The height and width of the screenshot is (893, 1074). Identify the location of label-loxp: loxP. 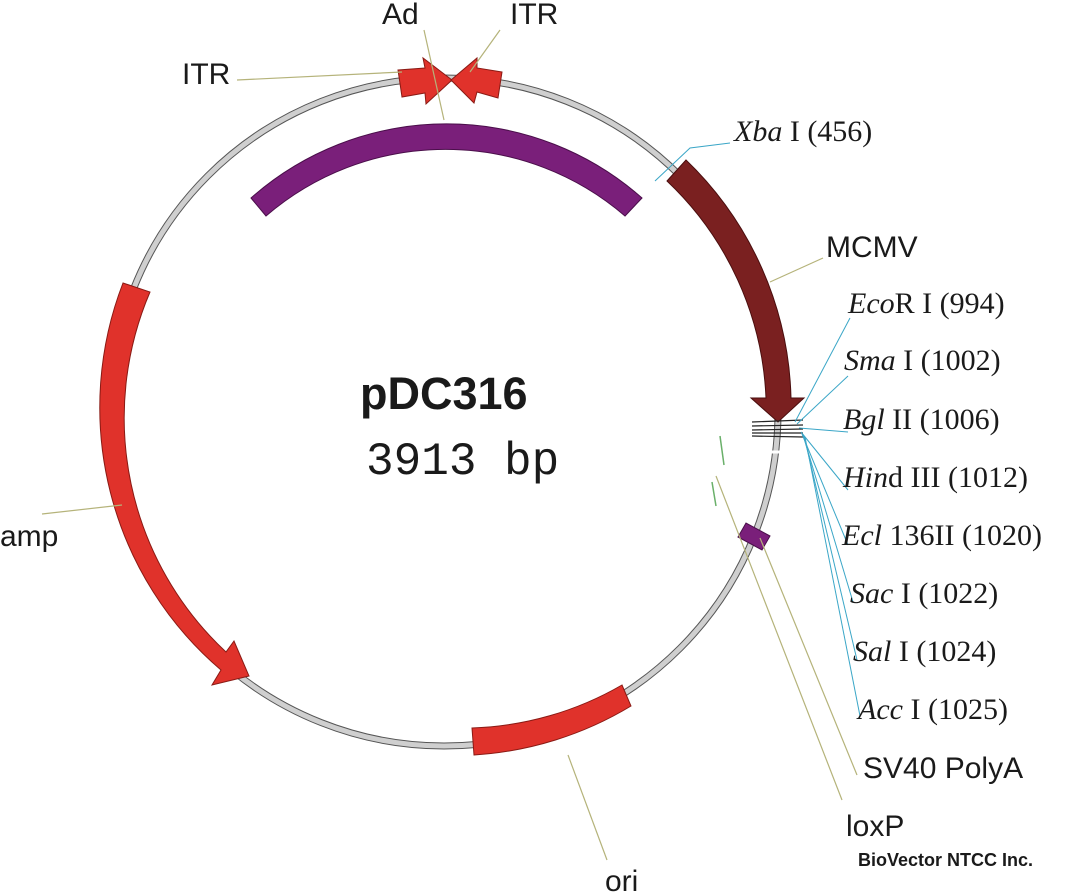
(875, 826).